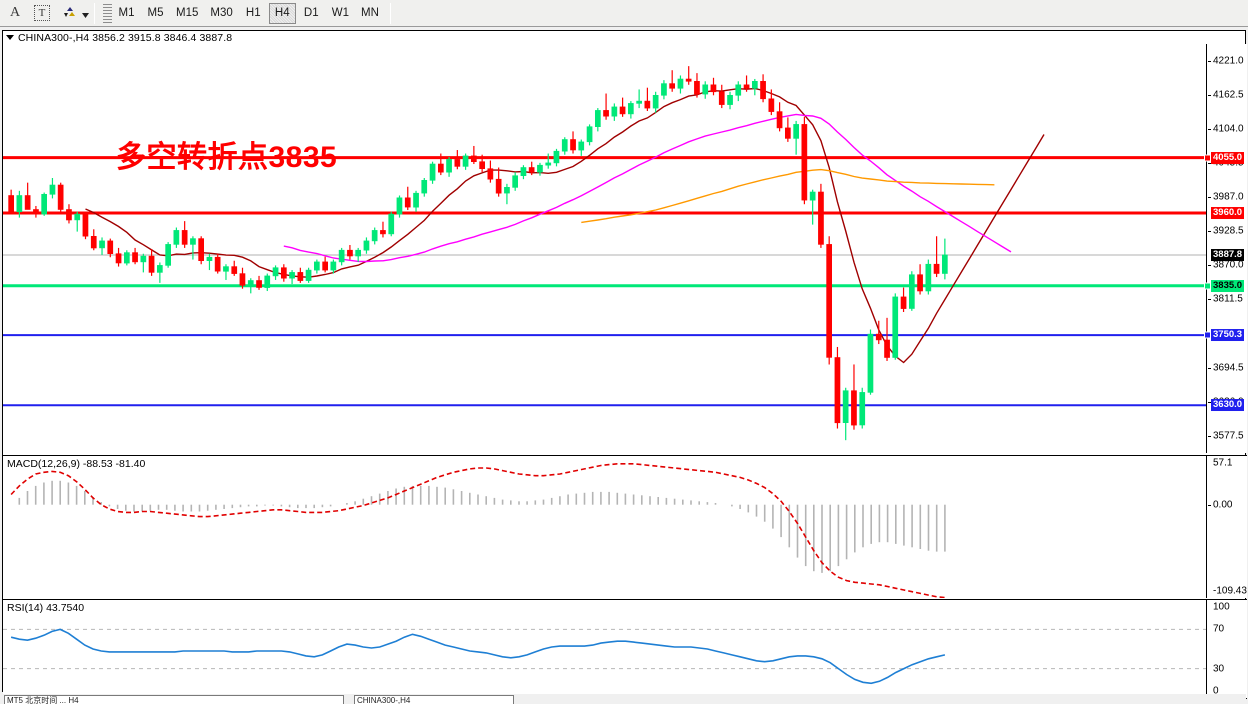  Describe the element at coordinates (1216, 691) in the screenshot. I see `rsi-tick-label: 0` at that location.